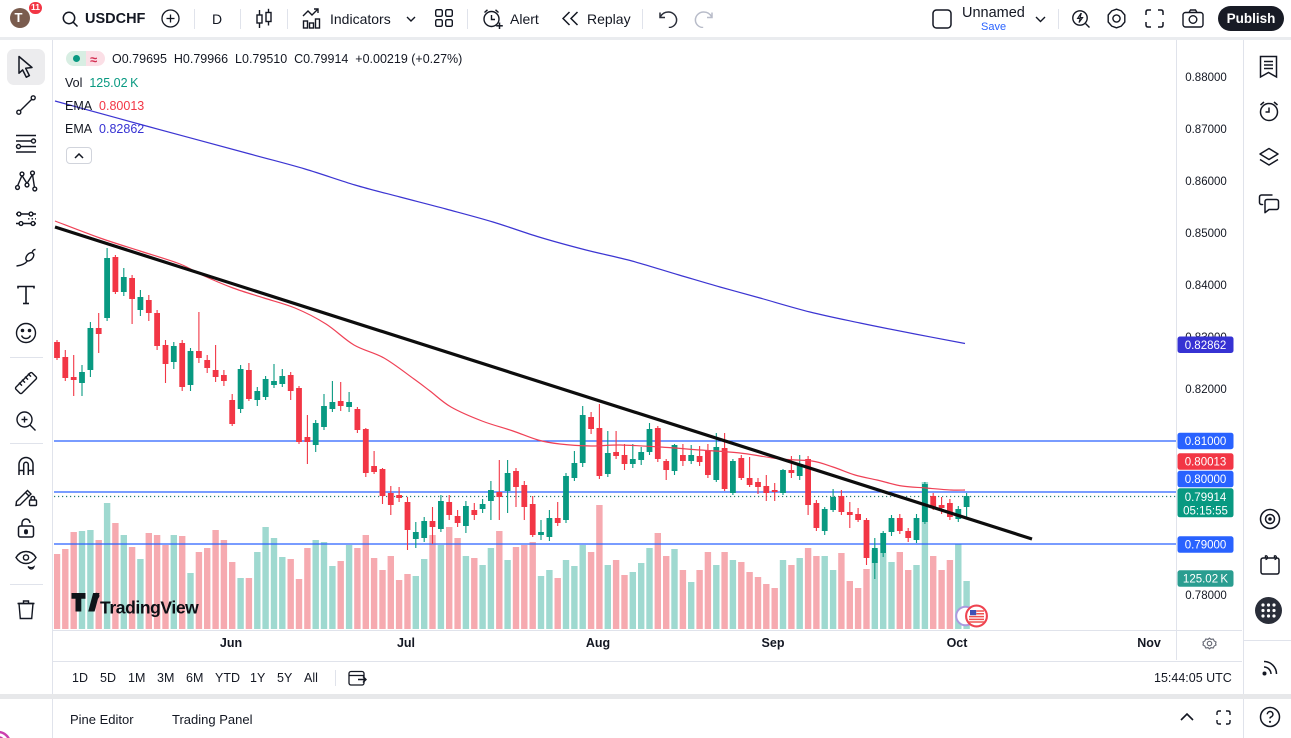 This screenshot has height=738, width=1291. Describe the element at coordinates (149, 608) in the screenshot. I see `svg-text: TradingView` at that location.